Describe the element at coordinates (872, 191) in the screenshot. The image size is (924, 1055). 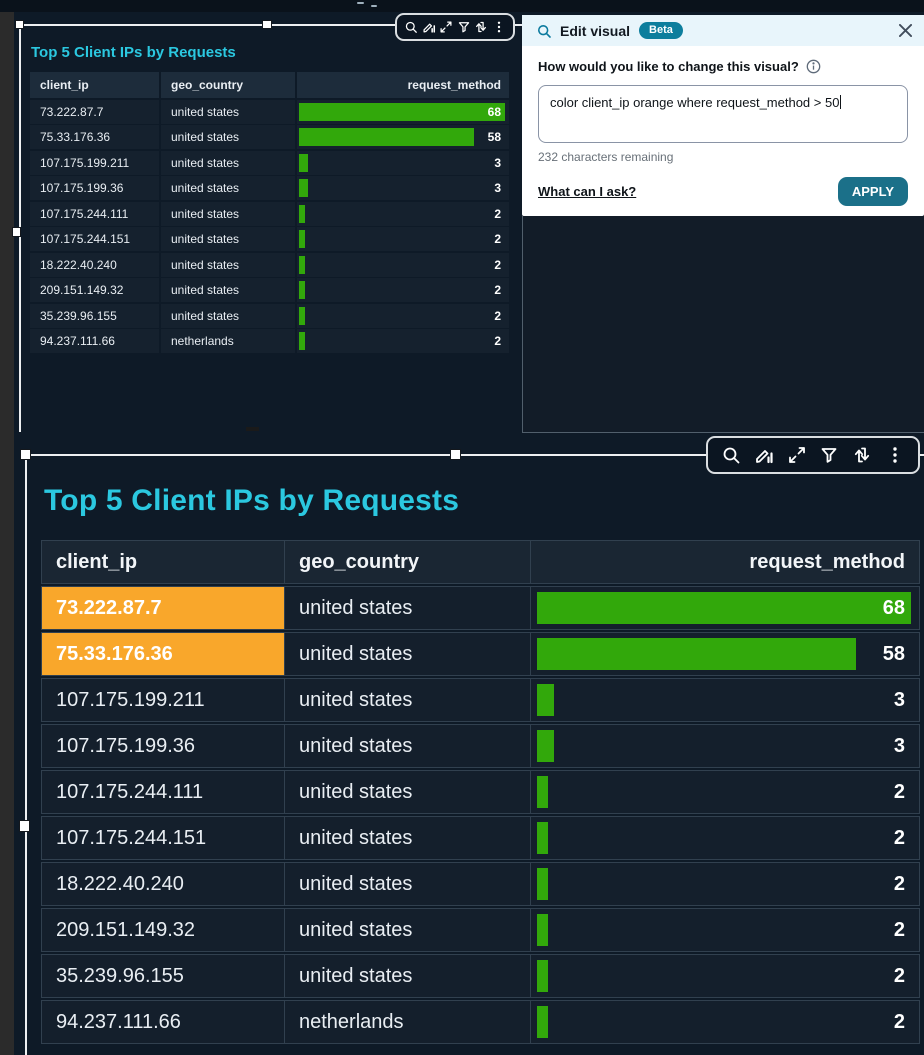
I see `apply-button: APPLY` at that location.